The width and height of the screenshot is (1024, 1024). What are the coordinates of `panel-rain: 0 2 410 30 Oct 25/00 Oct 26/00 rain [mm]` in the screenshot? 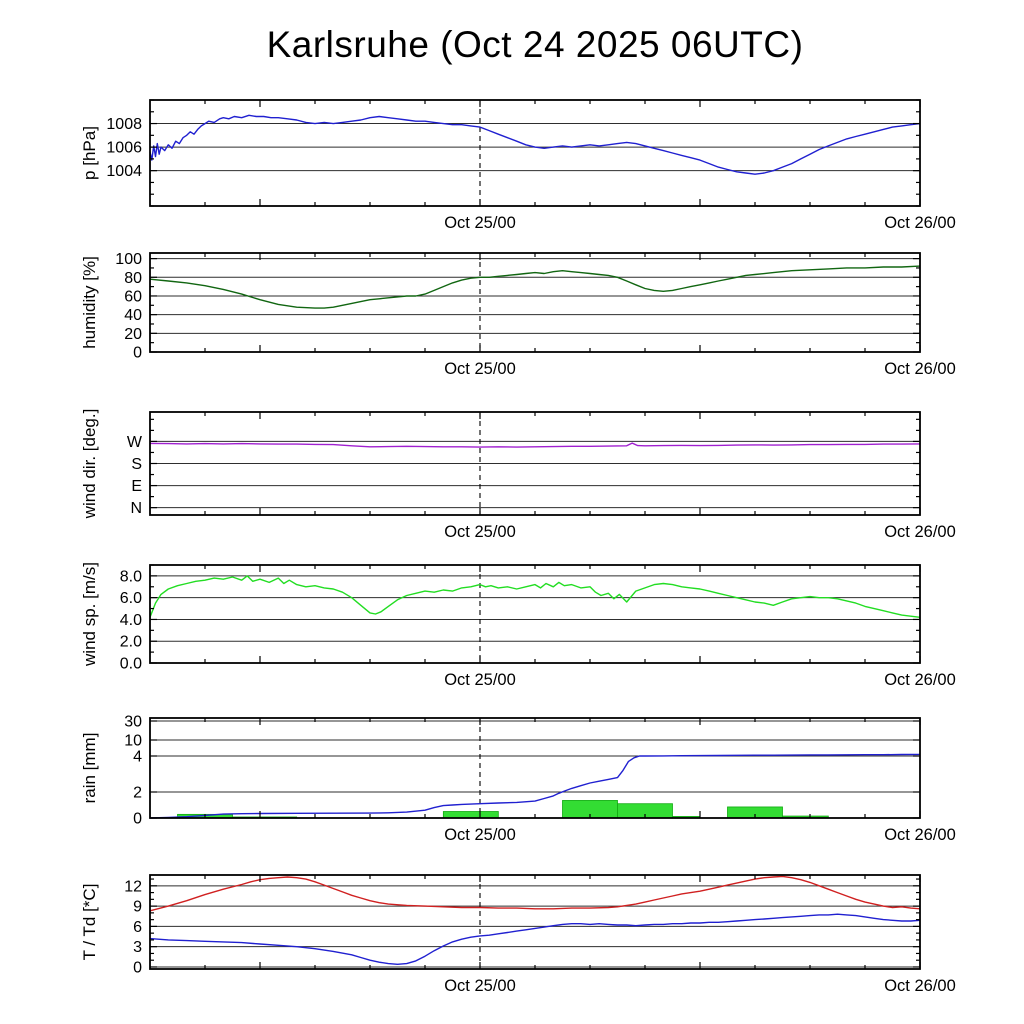 It's located at (518, 779).